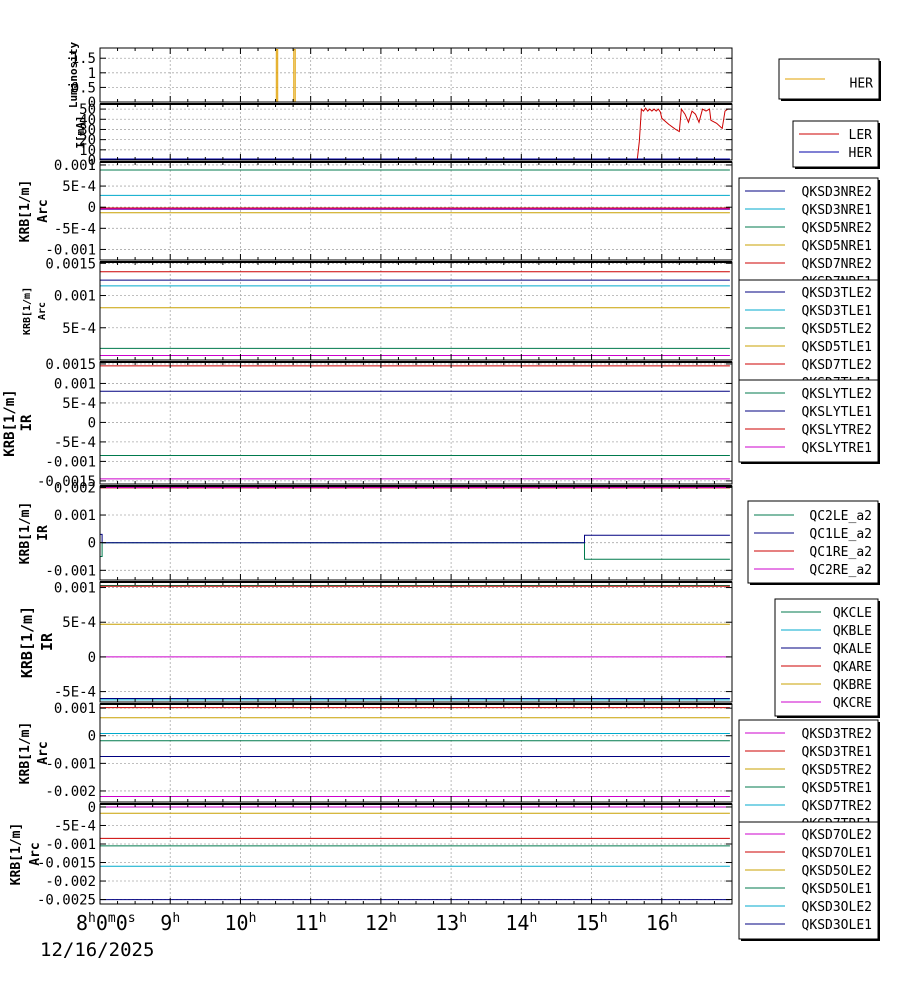  Describe the element at coordinates (837, 246) in the screenshot. I see `legend-entry-qksd5nre1: QKSD5NRE1` at that location.